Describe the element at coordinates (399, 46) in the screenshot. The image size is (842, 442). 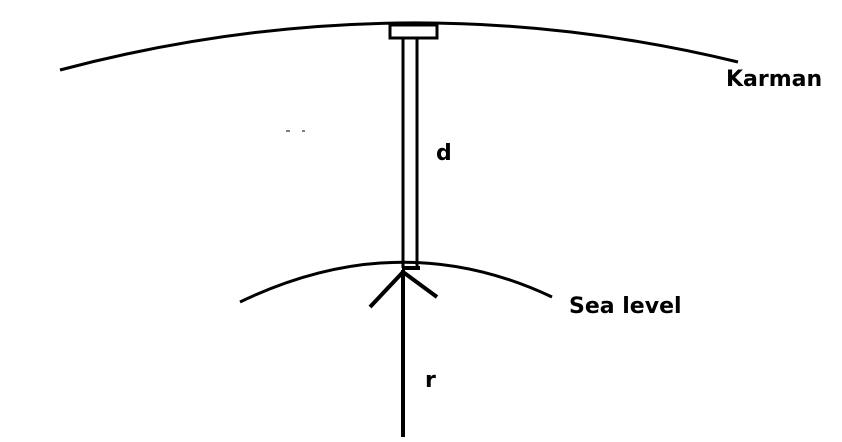
I see `karman-line-arc` at that location.